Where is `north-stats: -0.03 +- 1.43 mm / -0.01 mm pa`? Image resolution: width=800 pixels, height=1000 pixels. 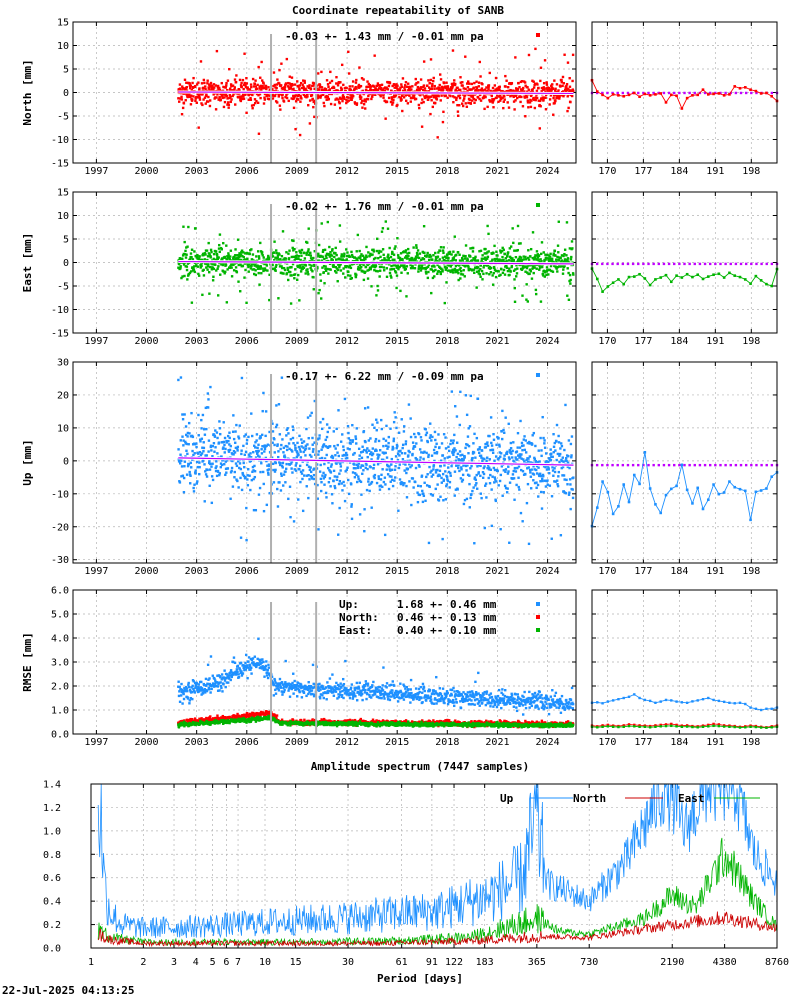
north-stats: -0.03 +- 1.43 mm / -0.01 mm pa is located at coordinates (384, 36).